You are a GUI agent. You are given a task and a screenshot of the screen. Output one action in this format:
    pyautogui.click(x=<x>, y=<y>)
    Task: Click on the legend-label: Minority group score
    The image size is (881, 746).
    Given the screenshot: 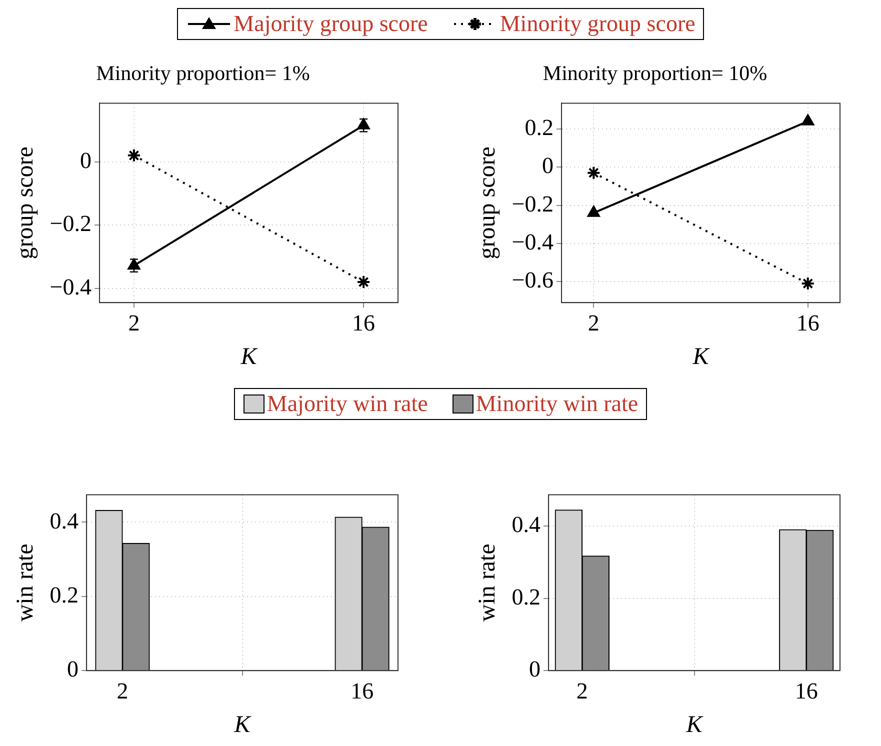 What is the action you would take?
    pyautogui.click(x=598, y=24)
    